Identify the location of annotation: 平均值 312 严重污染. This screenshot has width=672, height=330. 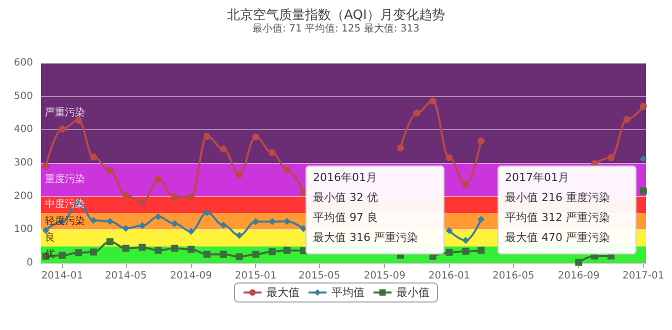
(557, 217).